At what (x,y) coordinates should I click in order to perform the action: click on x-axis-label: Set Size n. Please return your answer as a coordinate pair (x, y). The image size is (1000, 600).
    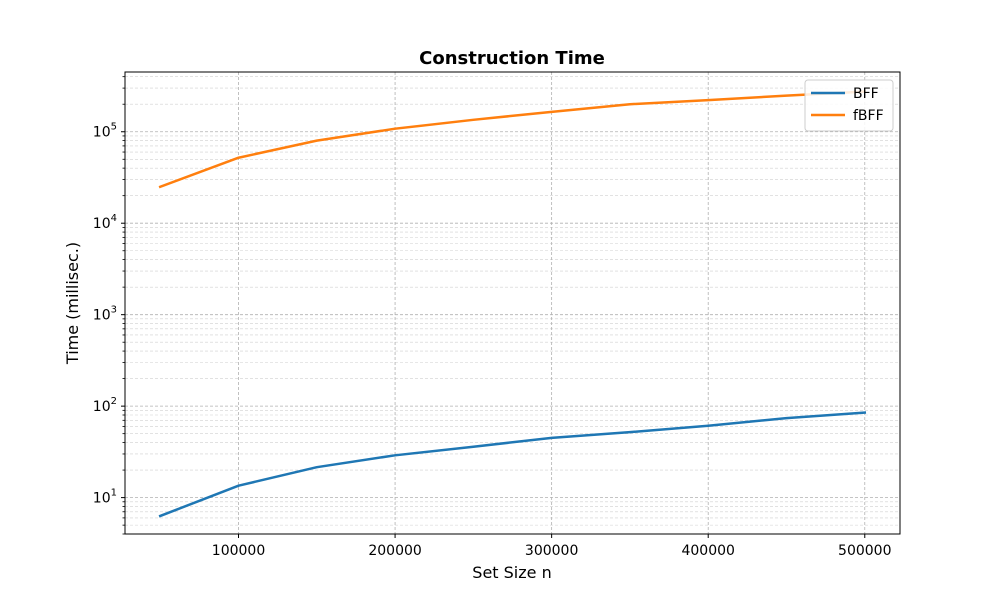
    Looking at the image, I should click on (511, 572).